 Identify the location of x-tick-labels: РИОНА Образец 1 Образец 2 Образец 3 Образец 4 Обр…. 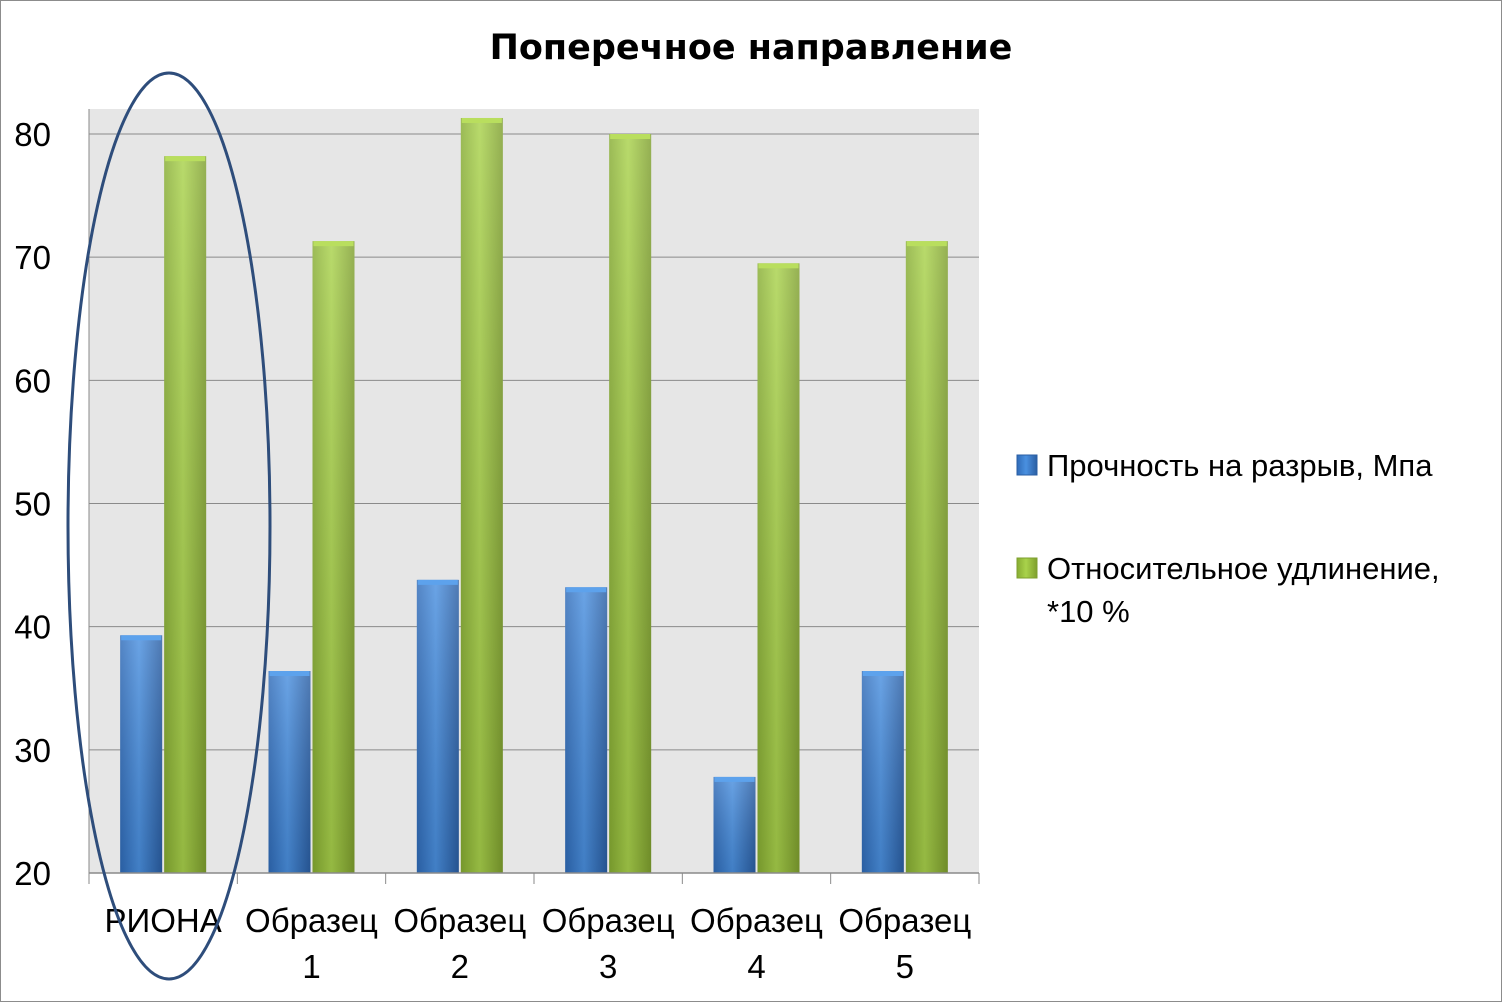
(538, 943).